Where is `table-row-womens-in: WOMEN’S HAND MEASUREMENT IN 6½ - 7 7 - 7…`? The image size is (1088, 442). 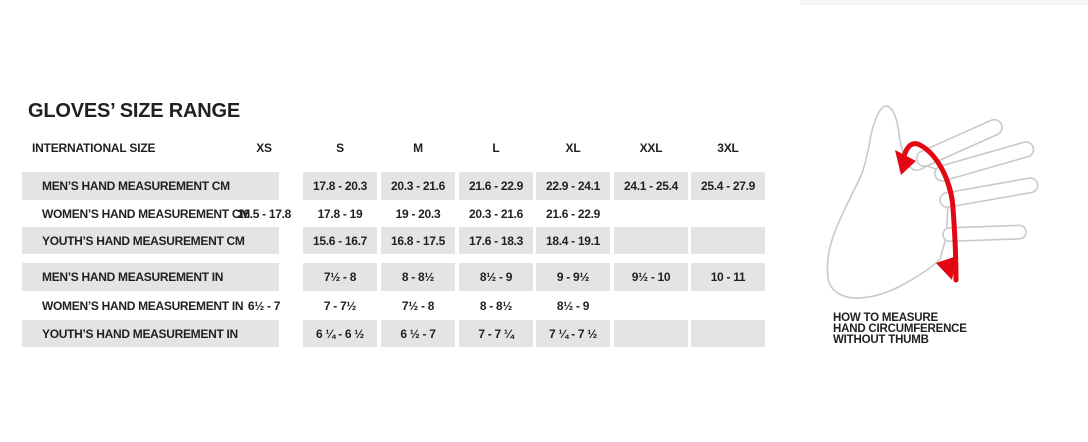 table-row-womens-in: WOMEN’S HAND MEASUREMENT IN 6½ - 7 7 - 7… is located at coordinates (400, 305).